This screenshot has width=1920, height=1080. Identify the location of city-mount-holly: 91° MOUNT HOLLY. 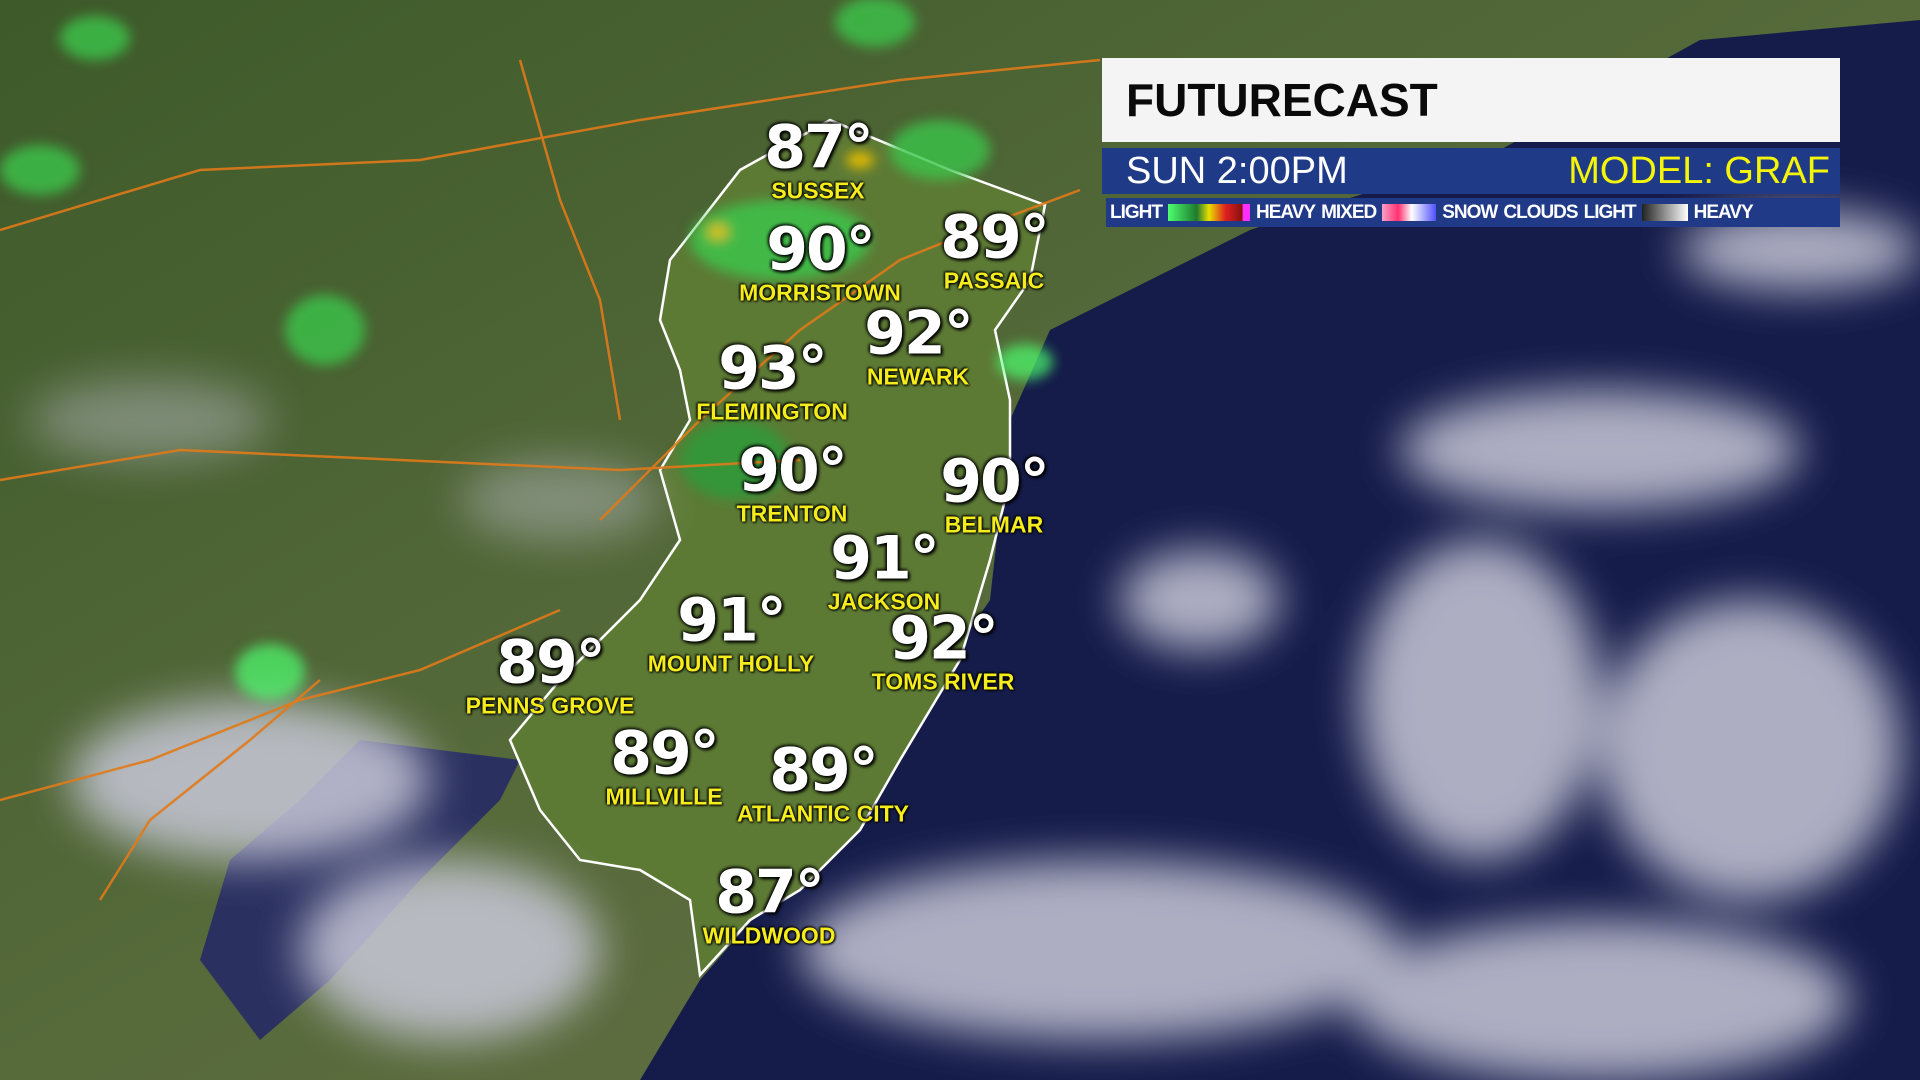
(731, 633).